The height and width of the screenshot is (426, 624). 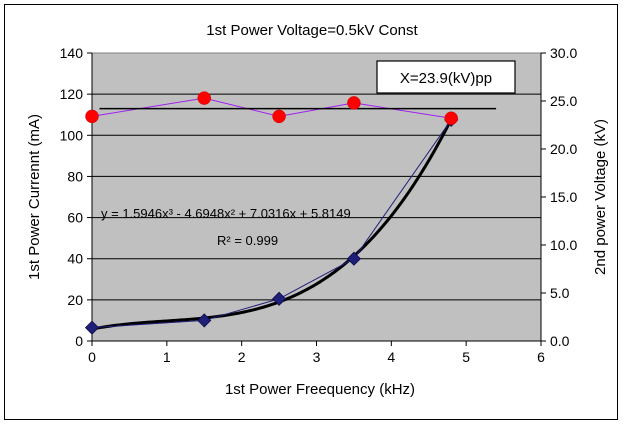 What do you see at coordinates (72, 135) in the screenshot?
I see `y-tick-label: 100` at bounding box center [72, 135].